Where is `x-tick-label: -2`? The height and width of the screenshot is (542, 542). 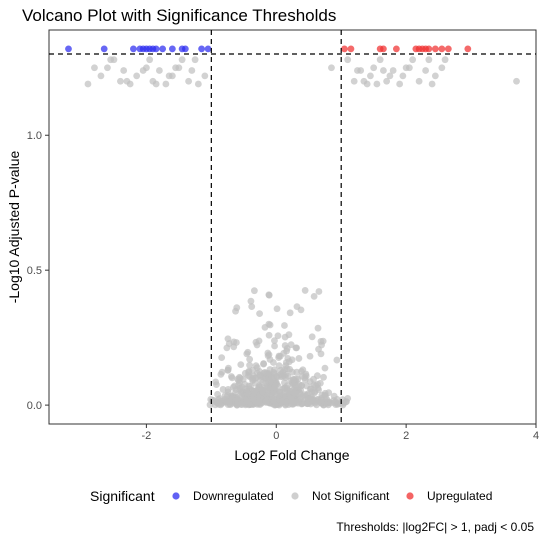
x-tick-label: -2 is located at coordinates (147, 436).